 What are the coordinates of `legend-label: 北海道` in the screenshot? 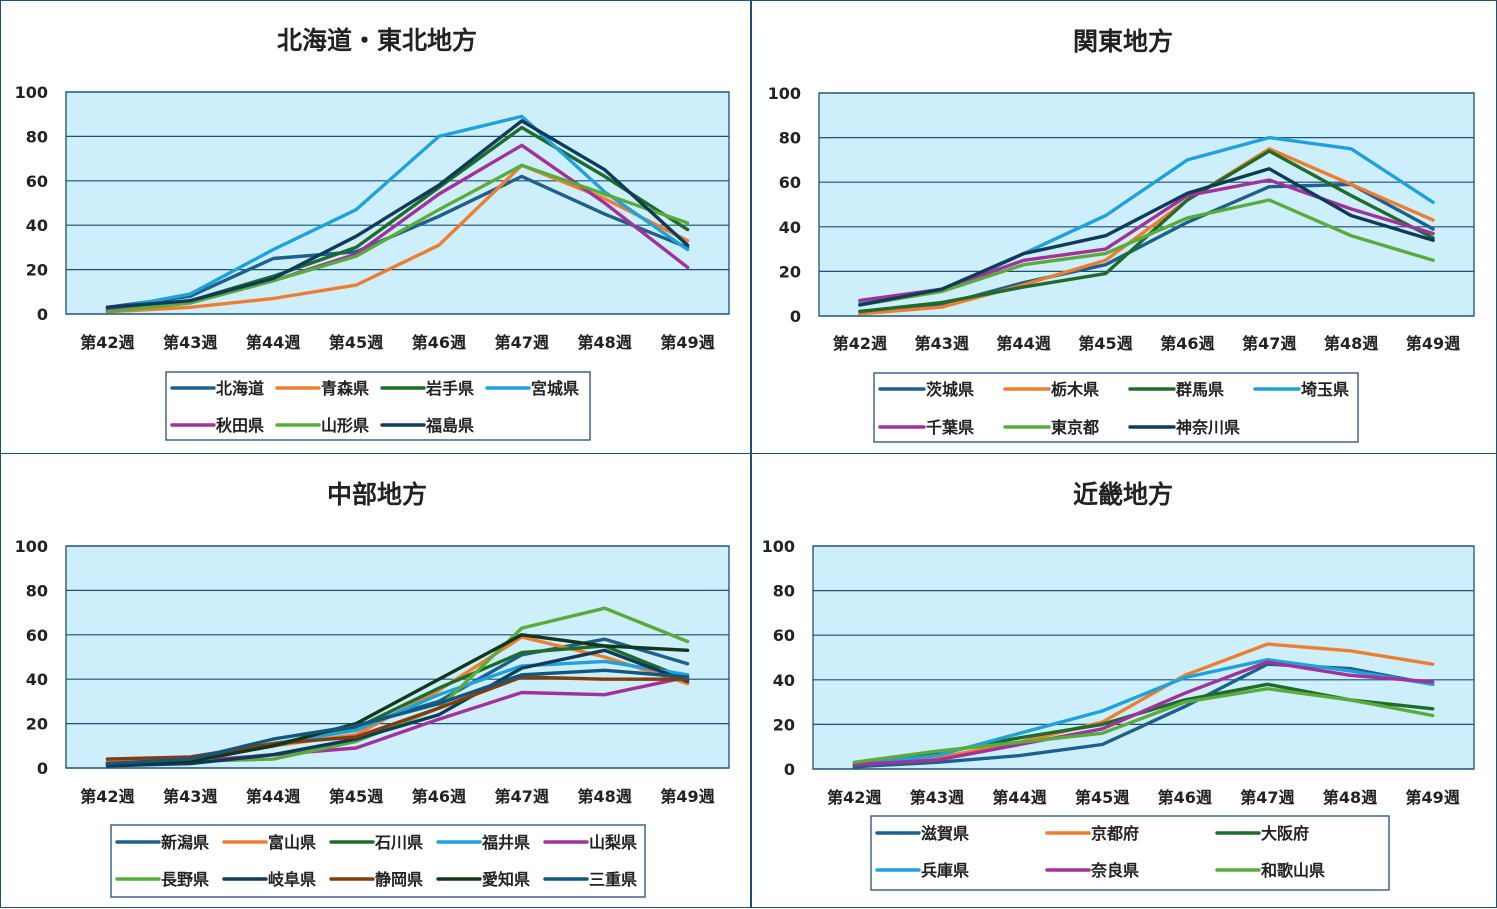 It's located at (240, 388).